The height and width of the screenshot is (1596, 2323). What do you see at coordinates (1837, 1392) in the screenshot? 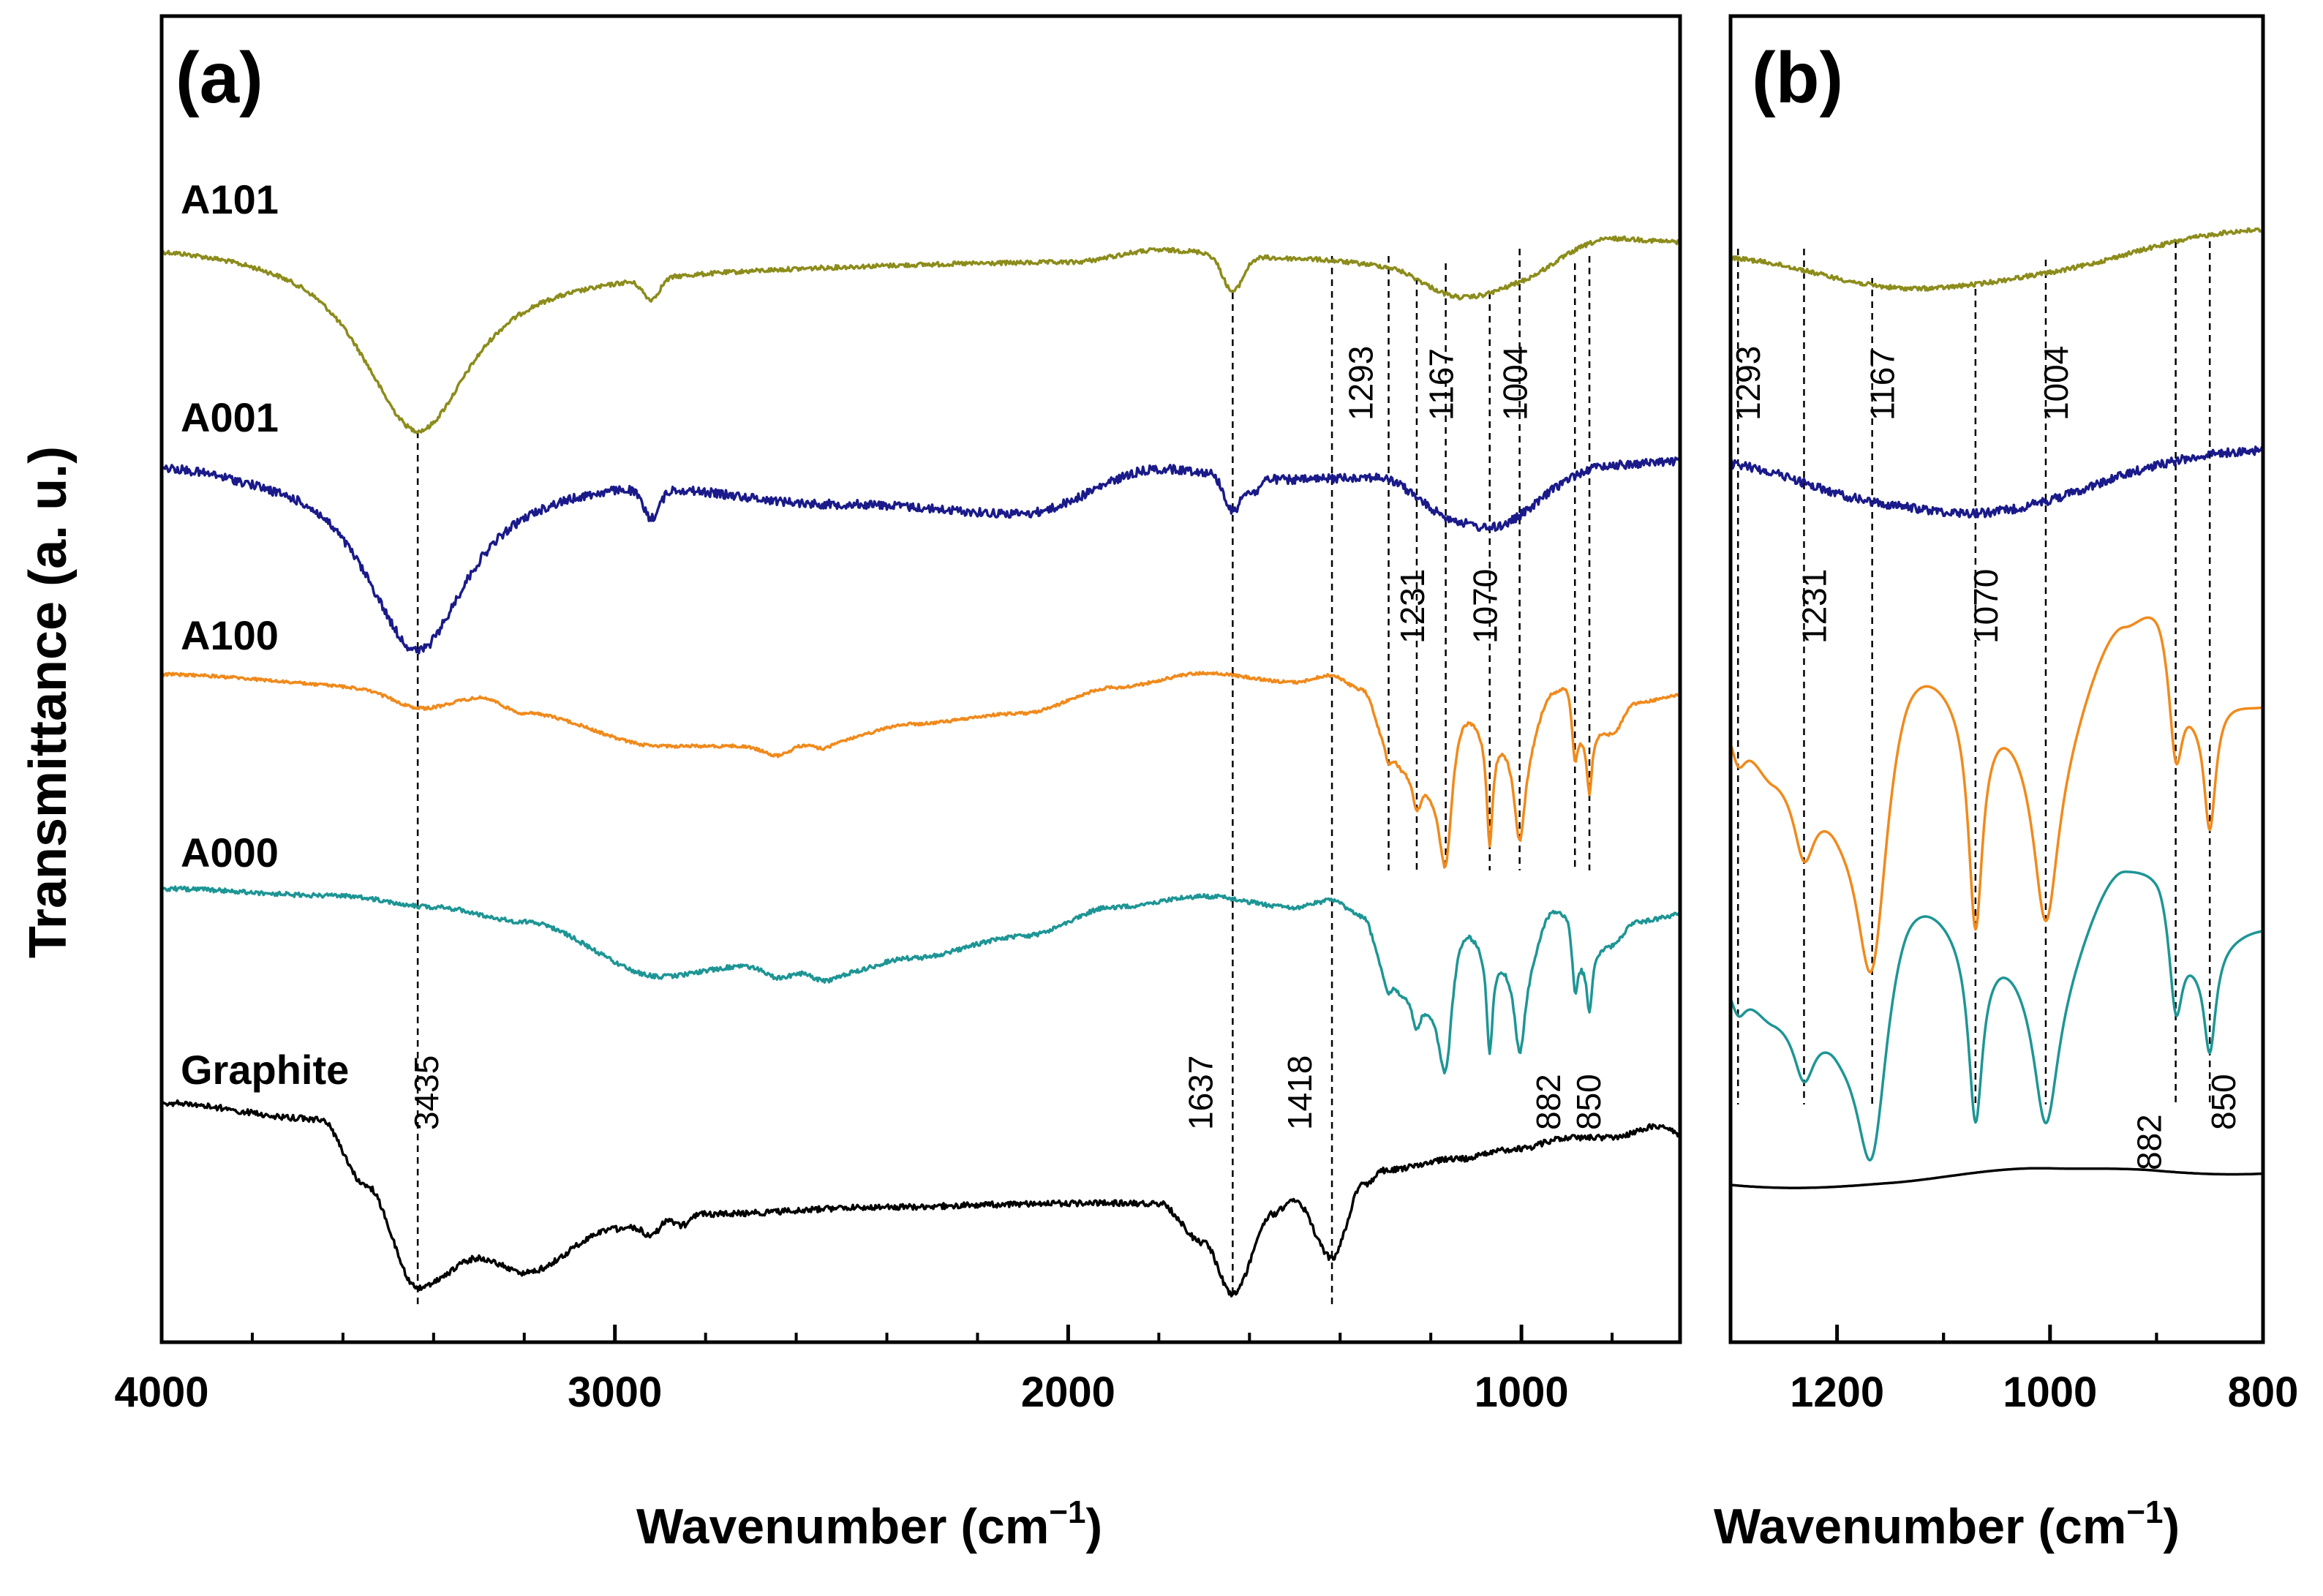
I see `x-tick-label: 1200` at bounding box center [1837, 1392].